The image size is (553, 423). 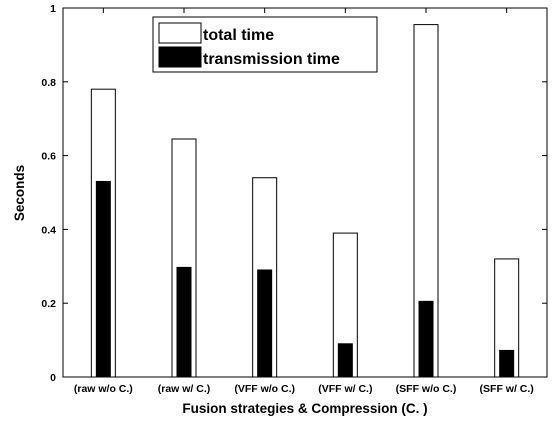 What do you see at coordinates (48, 157) in the screenshot?
I see `y-tick-label: 0.6` at bounding box center [48, 157].